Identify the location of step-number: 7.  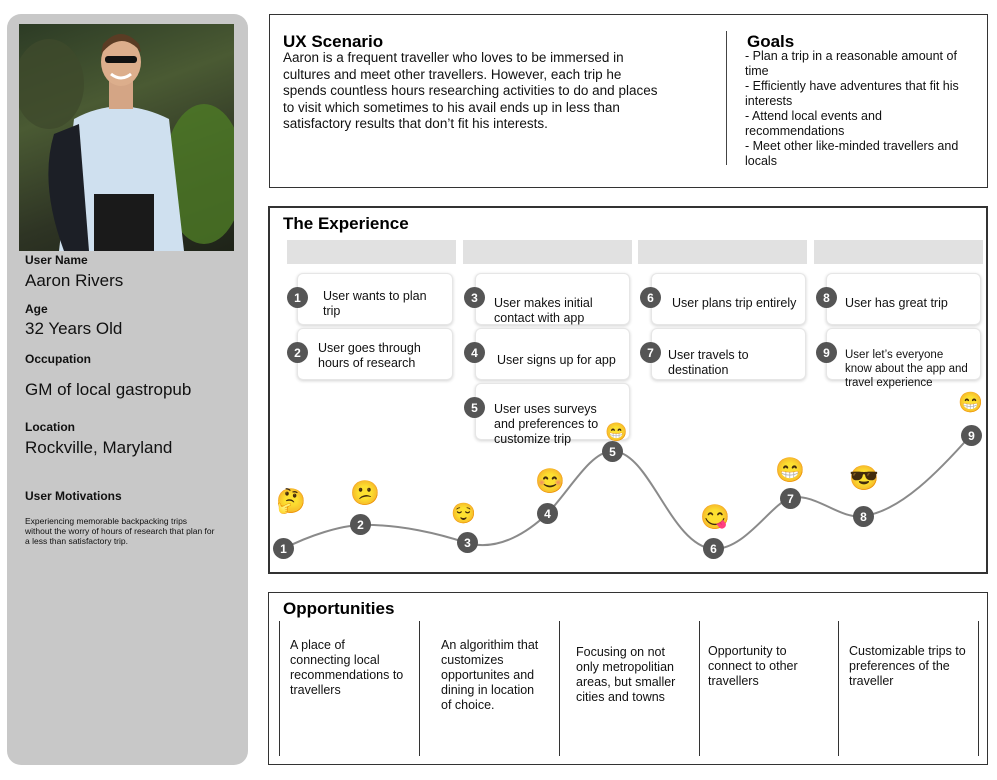
(650, 352).